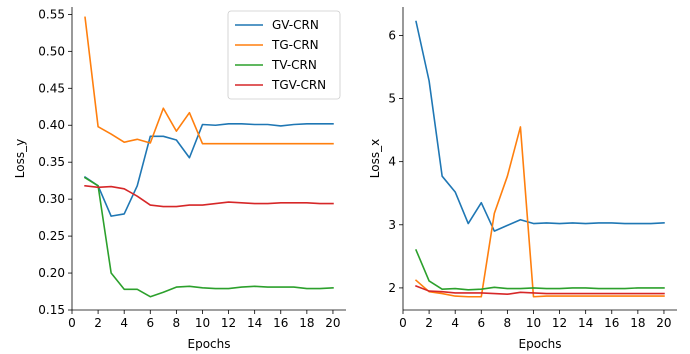 The image size is (690, 354). Describe the element at coordinates (375, 158) in the screenshot. I see `y-axis-label: Loss_x` at that location.